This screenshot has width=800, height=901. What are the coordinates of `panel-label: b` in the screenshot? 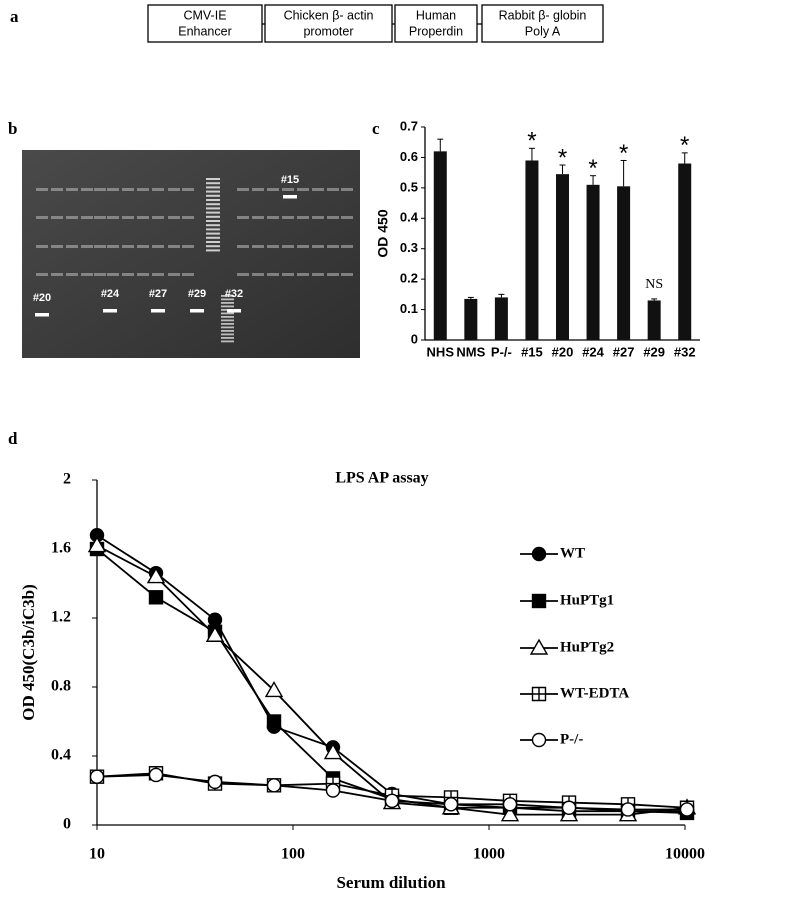 It's located at (12, 128).